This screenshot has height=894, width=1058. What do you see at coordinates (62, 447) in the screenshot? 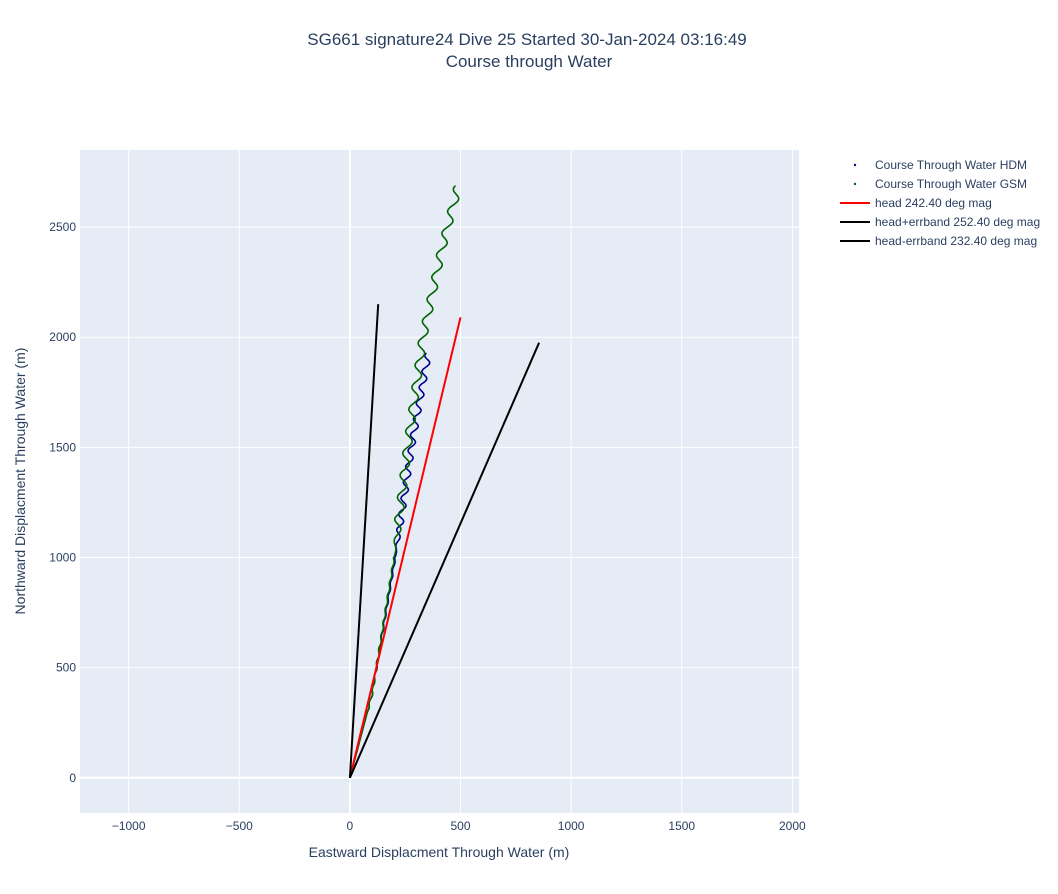
I see `y-tick-label: 1500` at bounding box center [62, 447].